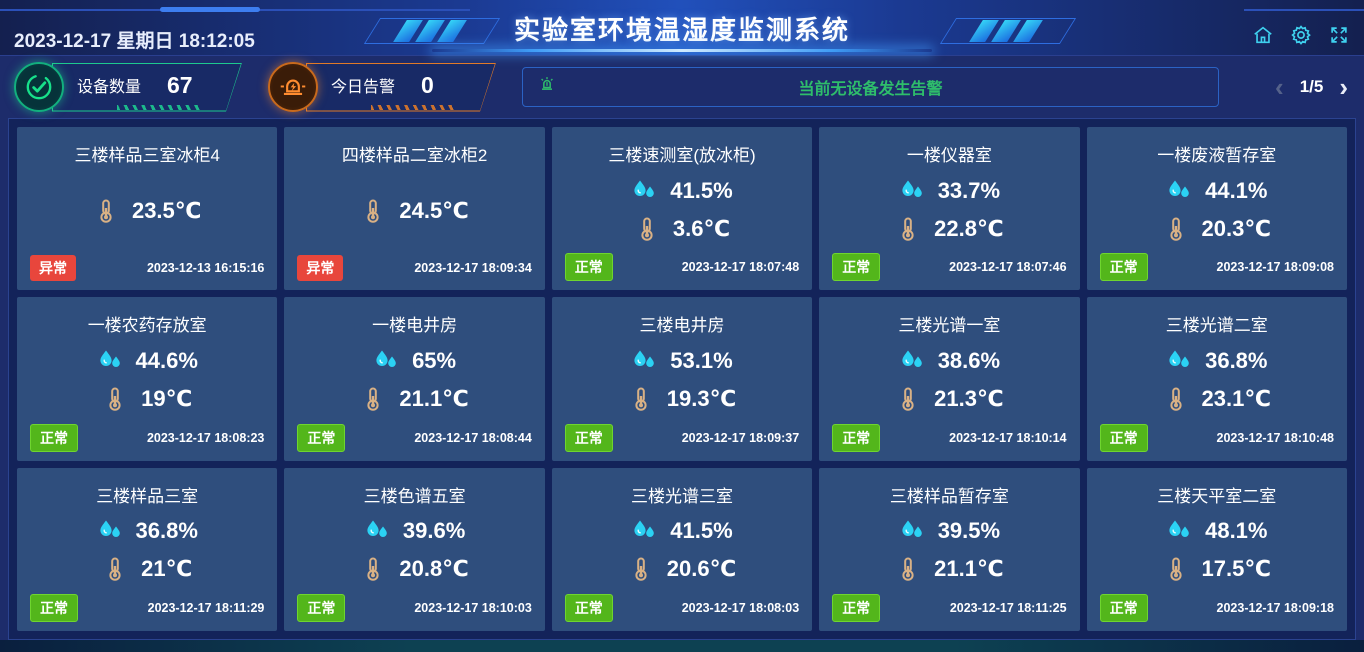  What do you see at coordinates (205, 268) in the screenshot?
I see `reading-timestamp: 2023-12-13 16:15:16` at bounding box center [205, 268].